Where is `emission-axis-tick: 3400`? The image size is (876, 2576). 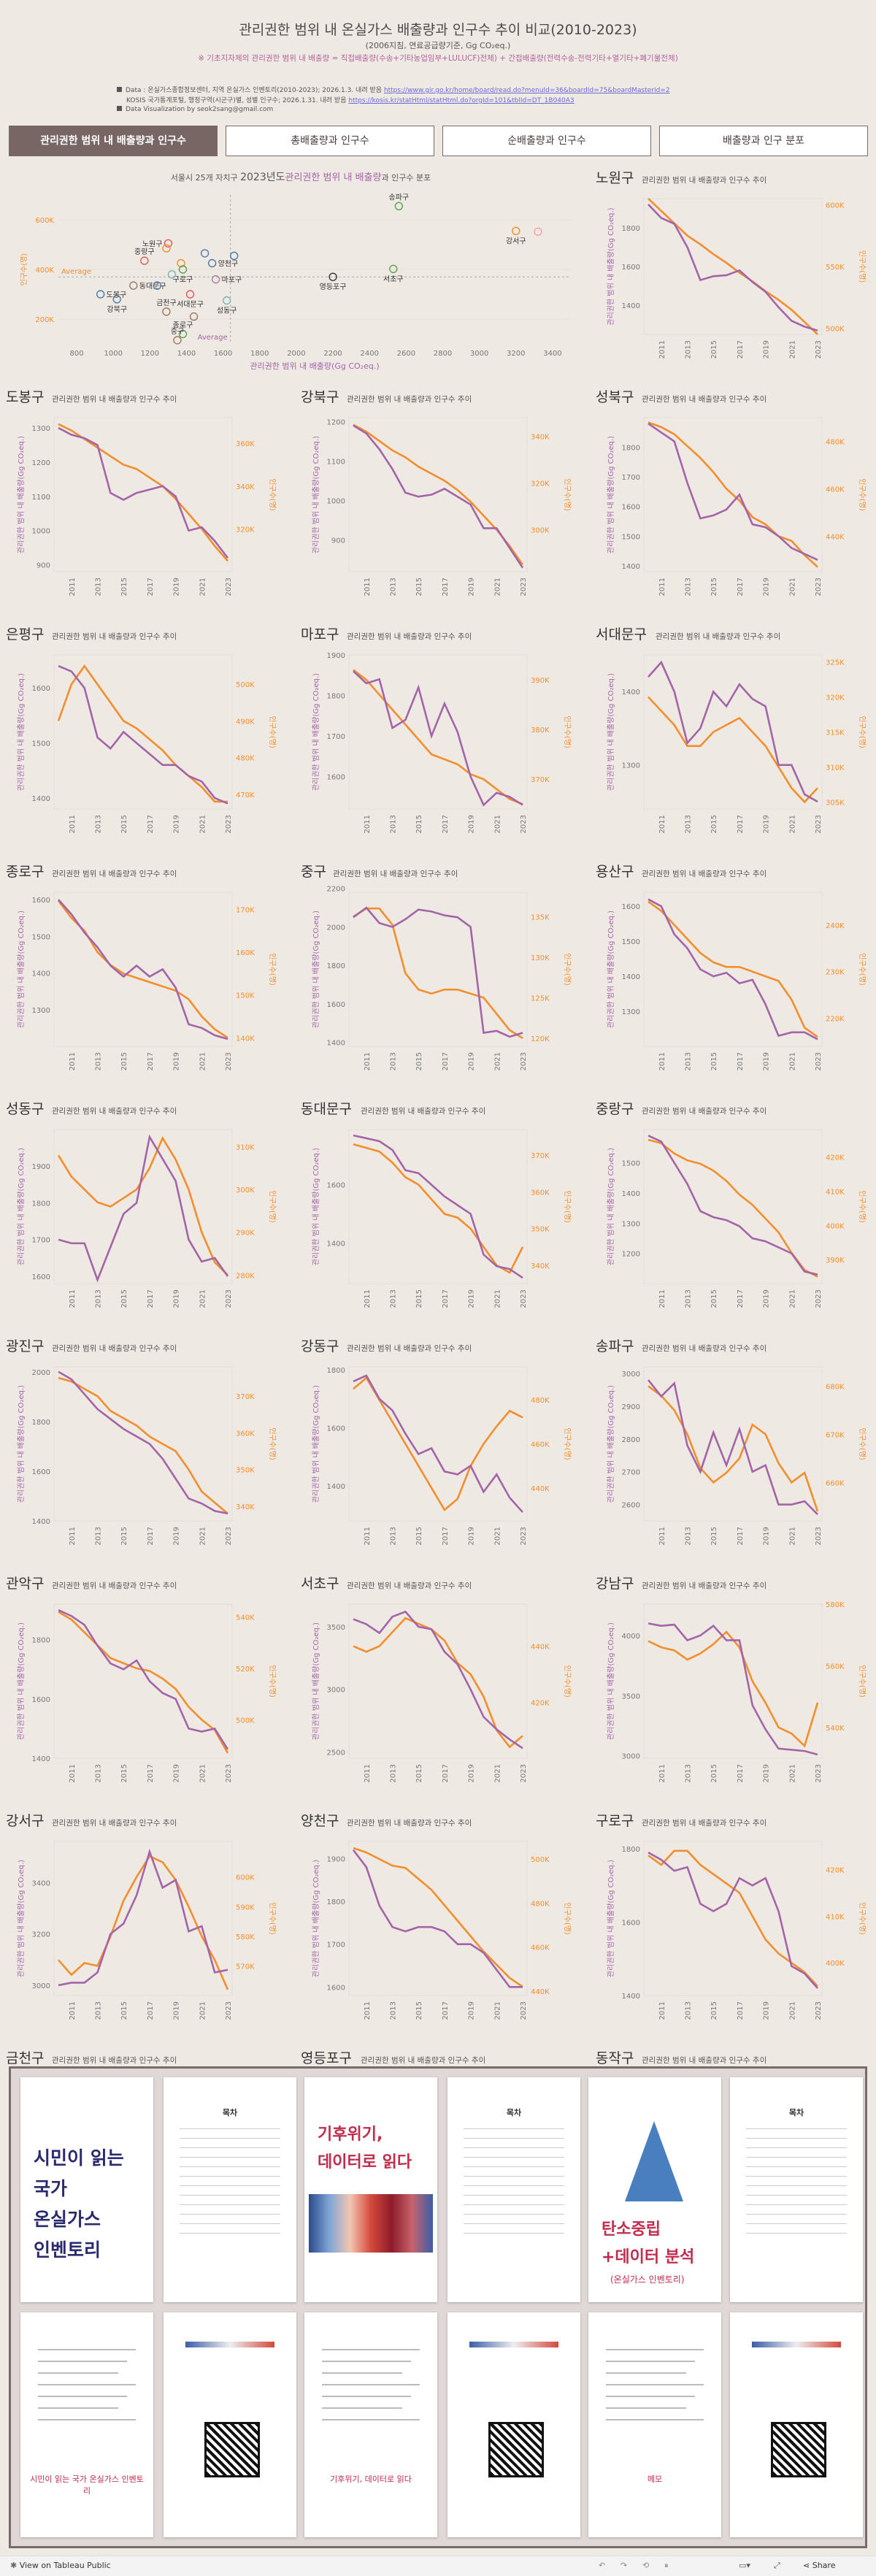 emission-axis-tick: 3400 is located at coordinates (41, 1883).